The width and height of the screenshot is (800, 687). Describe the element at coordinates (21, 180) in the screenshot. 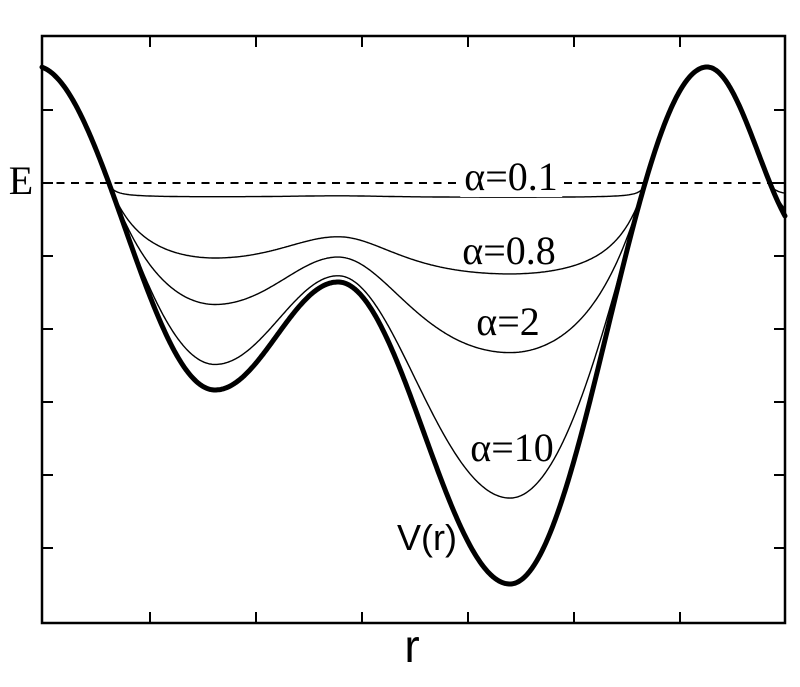

I see `label-energy-e: E` at that location.